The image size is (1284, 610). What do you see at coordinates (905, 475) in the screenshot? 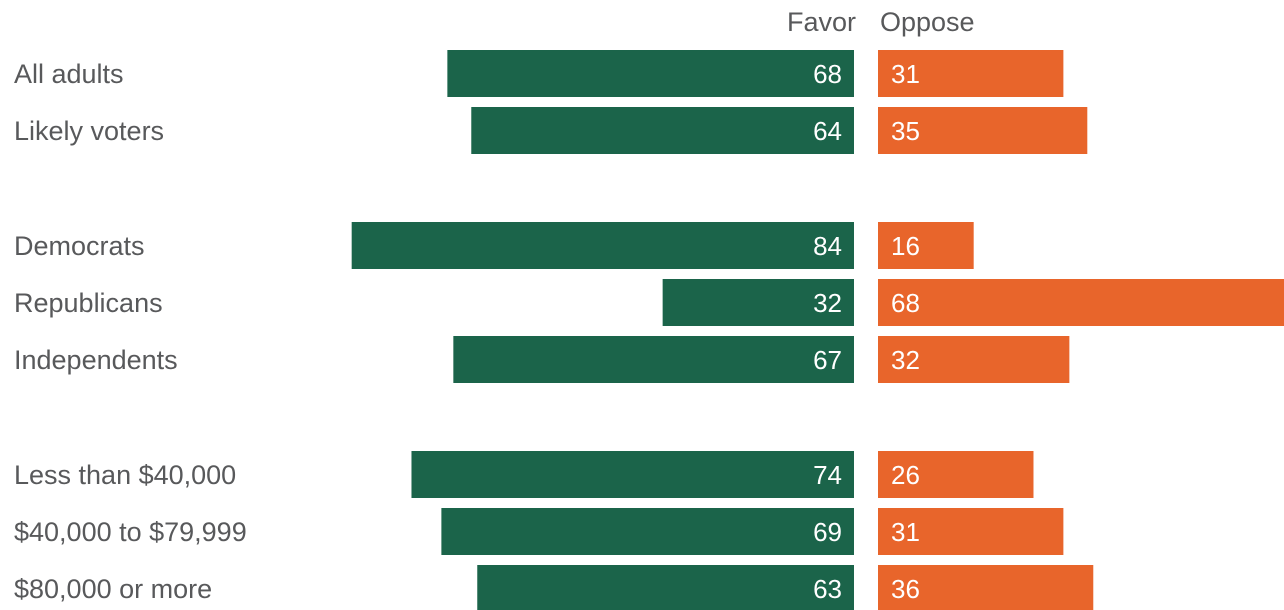
I see `oppose-value-less-than-40-000: 26` at bounding box center [905, 475].